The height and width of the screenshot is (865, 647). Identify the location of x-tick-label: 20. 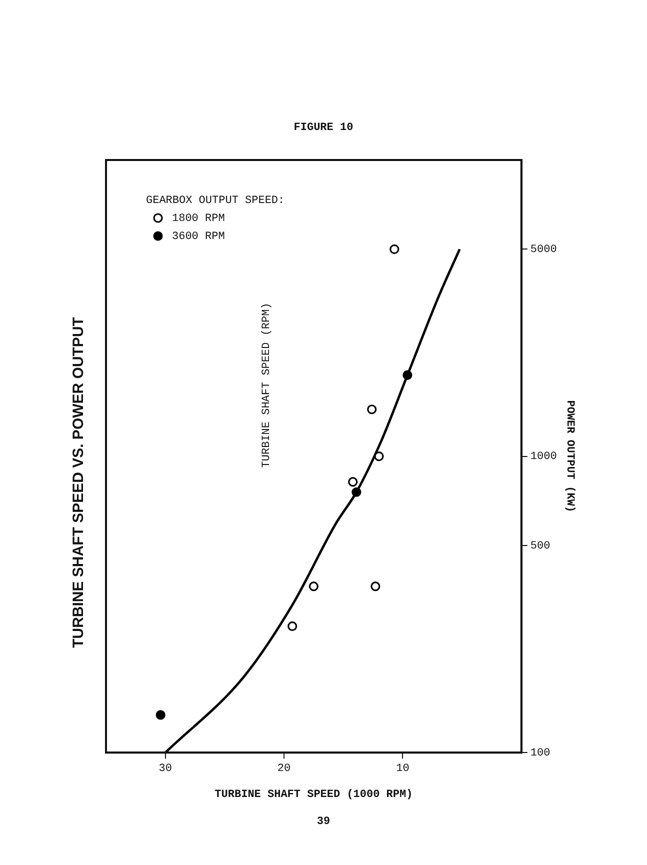
(284, 769).